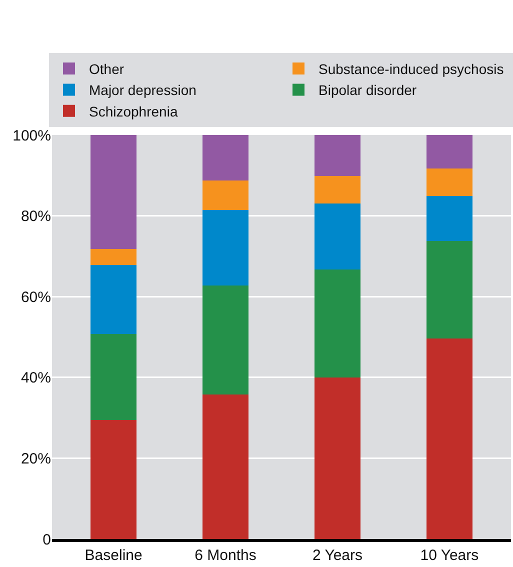 This screenshot has width=513, height=567. Describe the element at coordinates (133, 111) in the screenshot. I see `legend-label: Schizophrenia` at that location.